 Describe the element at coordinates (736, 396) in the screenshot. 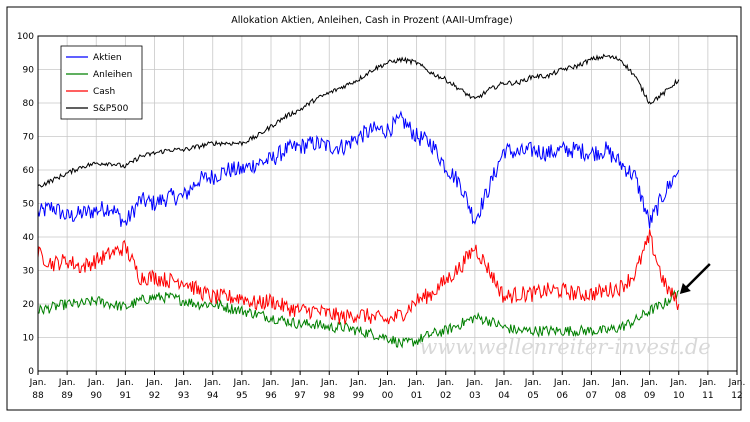

I see `x-tick-label-year: 12` at that location.